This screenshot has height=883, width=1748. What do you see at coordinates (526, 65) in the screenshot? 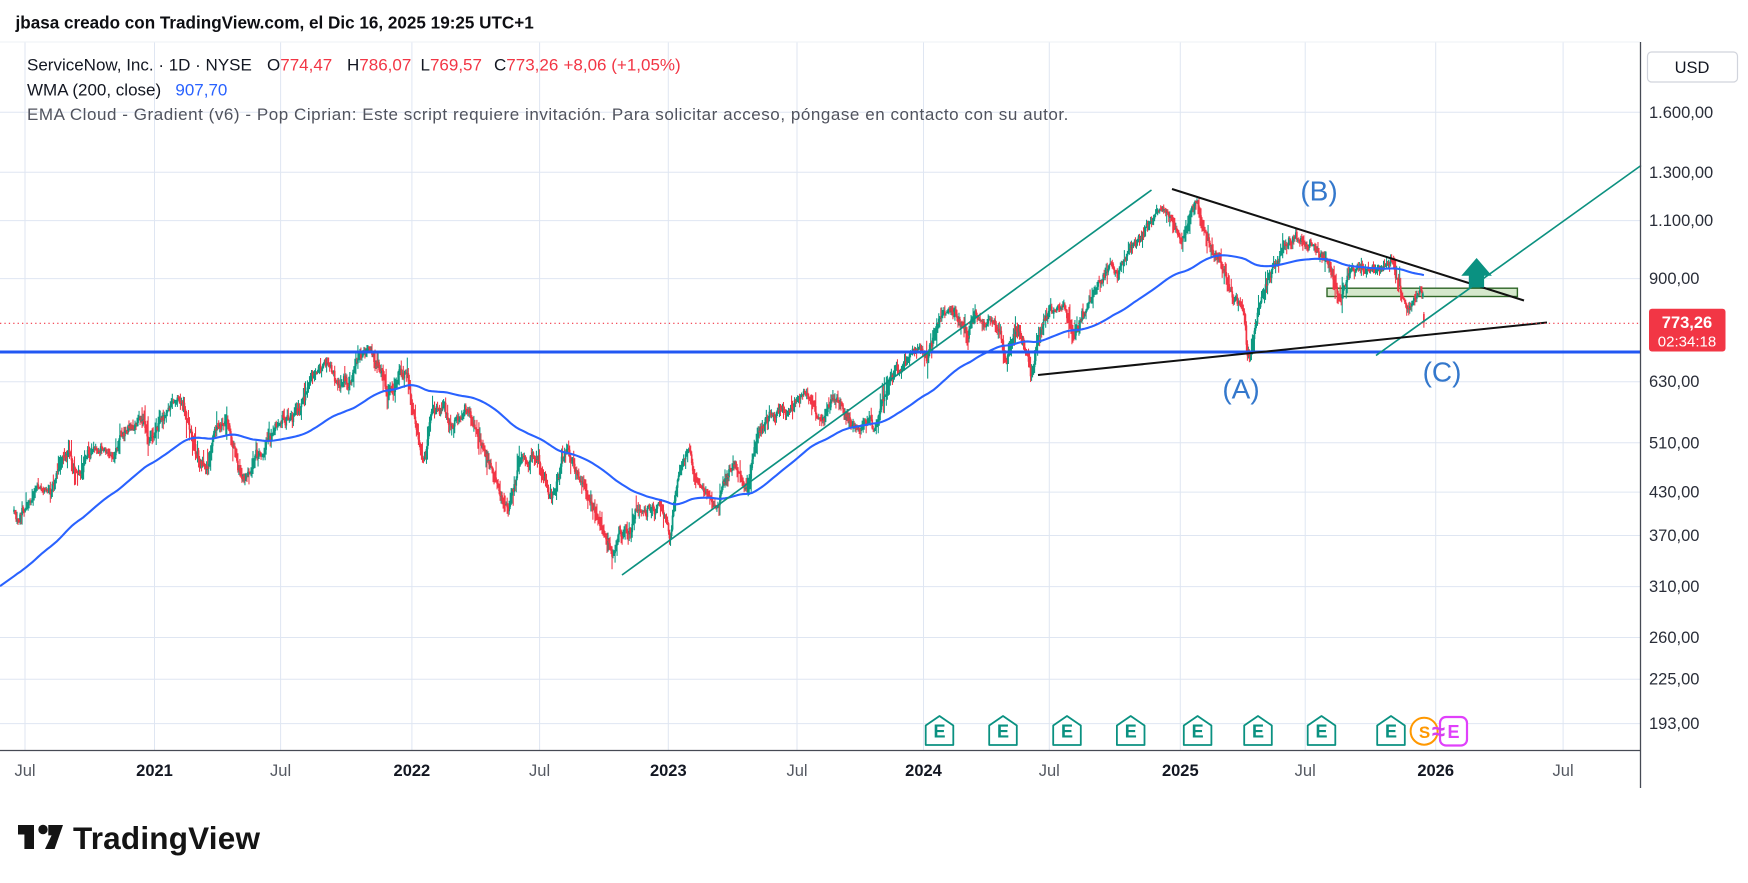
I see `svg-text: C773,26` at bounding box center [526, 65].